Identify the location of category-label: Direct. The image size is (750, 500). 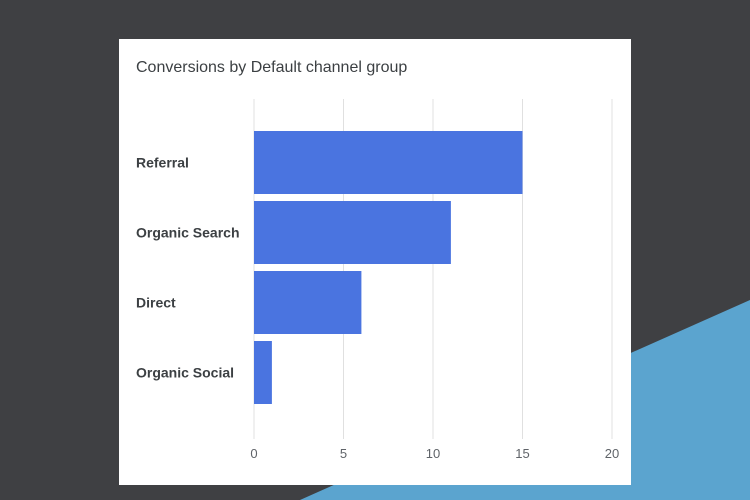
(156, 303).